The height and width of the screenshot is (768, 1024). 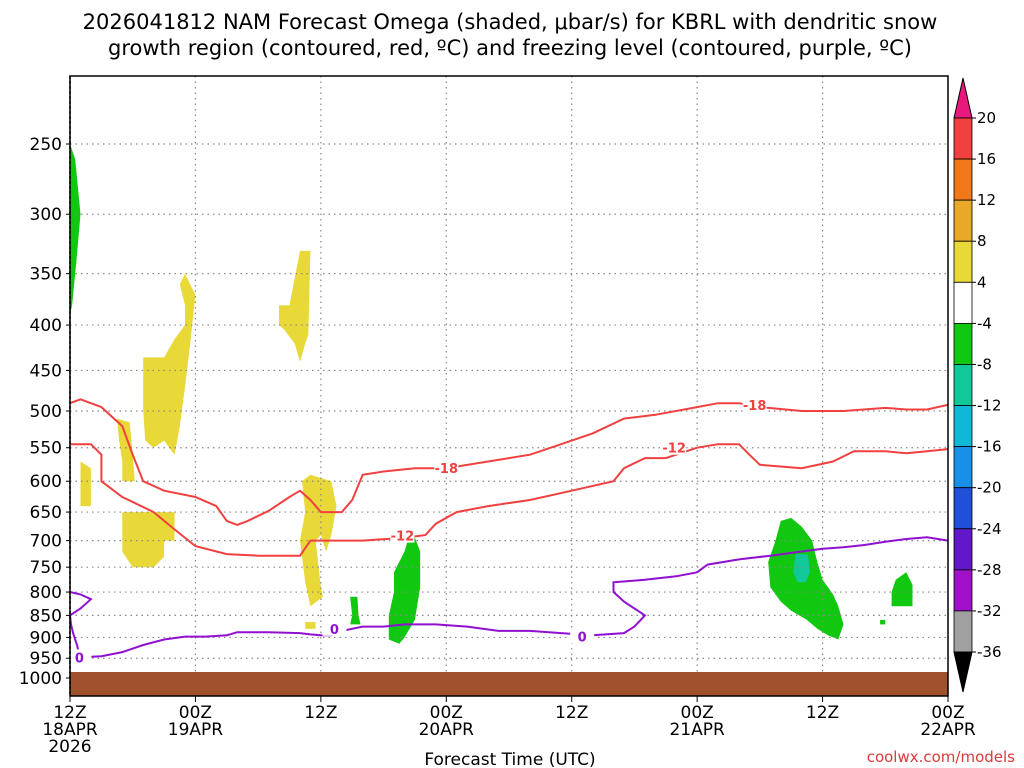 I want to click on y-tick-label-850: 850, so click(x=46, y=616).